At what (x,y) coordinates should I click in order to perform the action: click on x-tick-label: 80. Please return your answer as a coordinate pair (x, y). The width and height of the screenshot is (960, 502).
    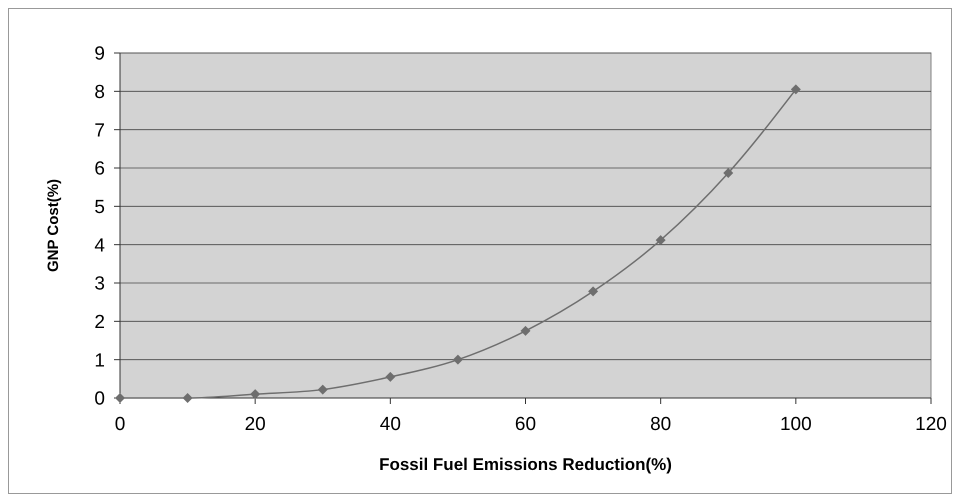
    Looking at the image, I should click on (661, 424).